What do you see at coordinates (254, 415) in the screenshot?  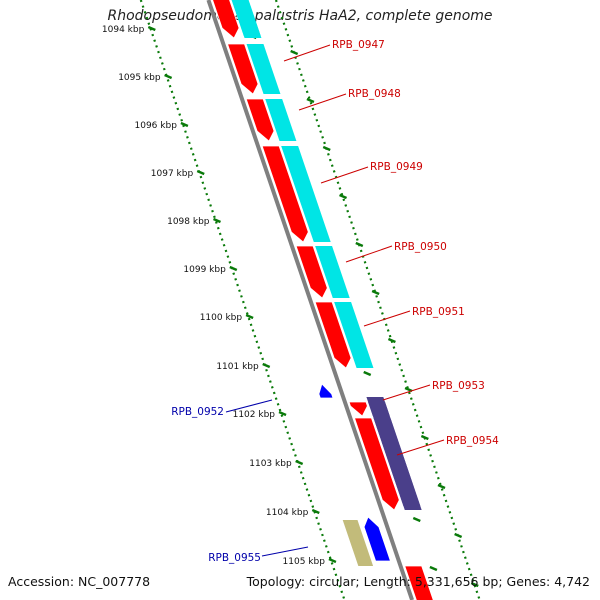 I see `scale-tick-label: 1102 kbp` at bounding box center [254, 415].